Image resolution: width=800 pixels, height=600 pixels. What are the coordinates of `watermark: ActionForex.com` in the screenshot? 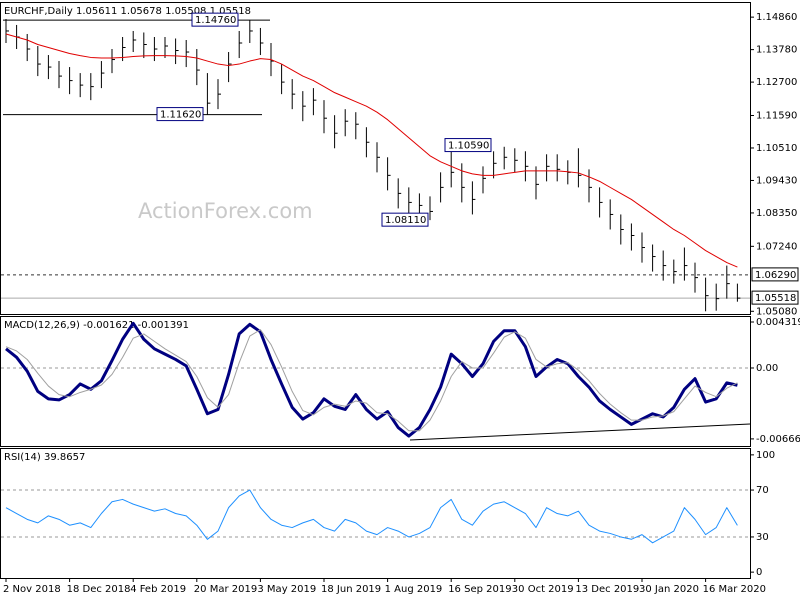 It's located at (225, 211).